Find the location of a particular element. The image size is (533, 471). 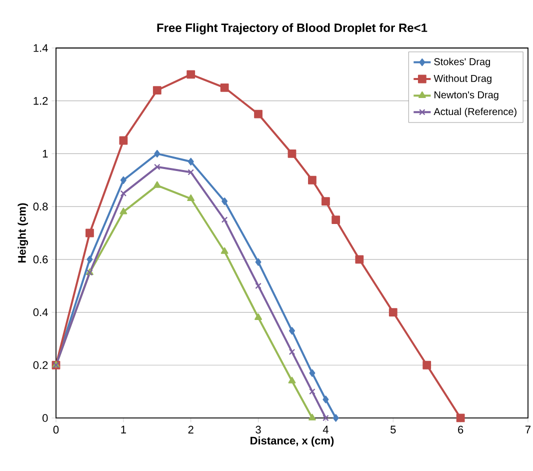

x-tick-label: 4 is located at coordinates (325, 430).